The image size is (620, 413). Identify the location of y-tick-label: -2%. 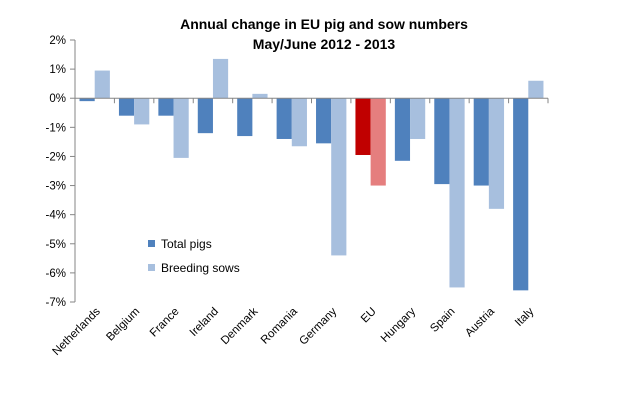
(56, 157).